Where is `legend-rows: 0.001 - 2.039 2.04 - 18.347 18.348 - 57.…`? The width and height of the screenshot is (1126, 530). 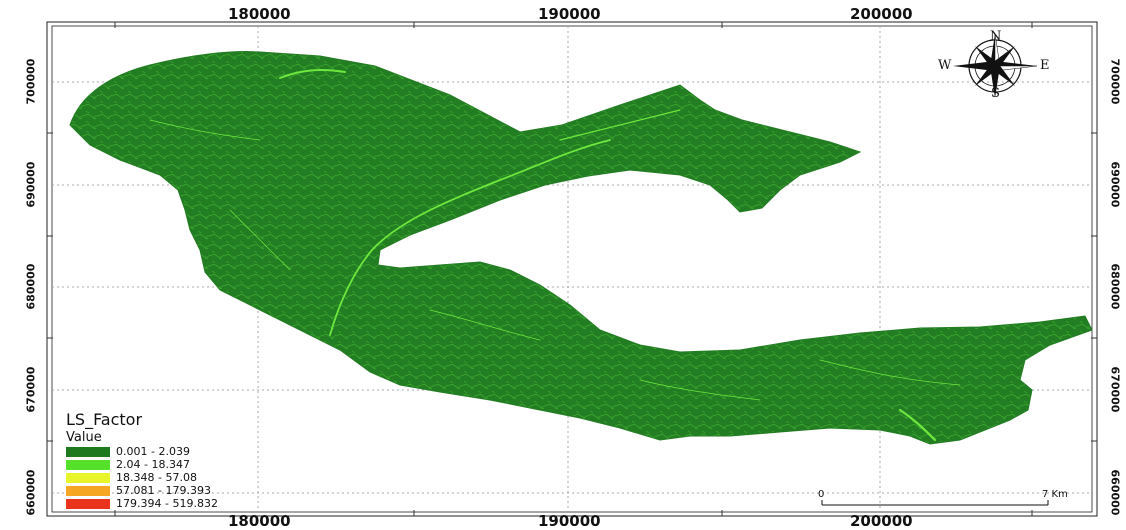
legend-rows: 0.001 - 2.039 2.04 - 18.347 18.348 - 57.… is located at coordinates (191, 477).